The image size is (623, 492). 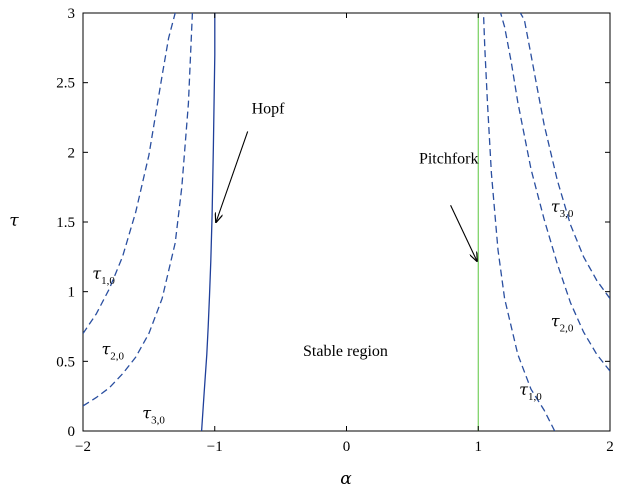 I want to click on y-tick-label: 0, so click(x=72, y=432).